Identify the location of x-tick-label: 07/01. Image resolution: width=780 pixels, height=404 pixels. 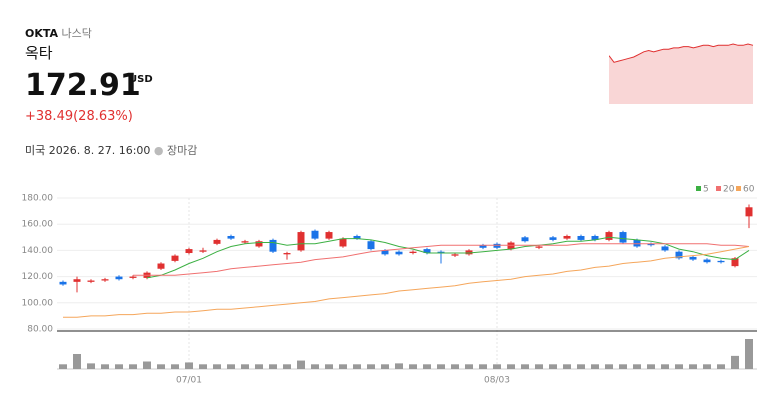
(189, 381).